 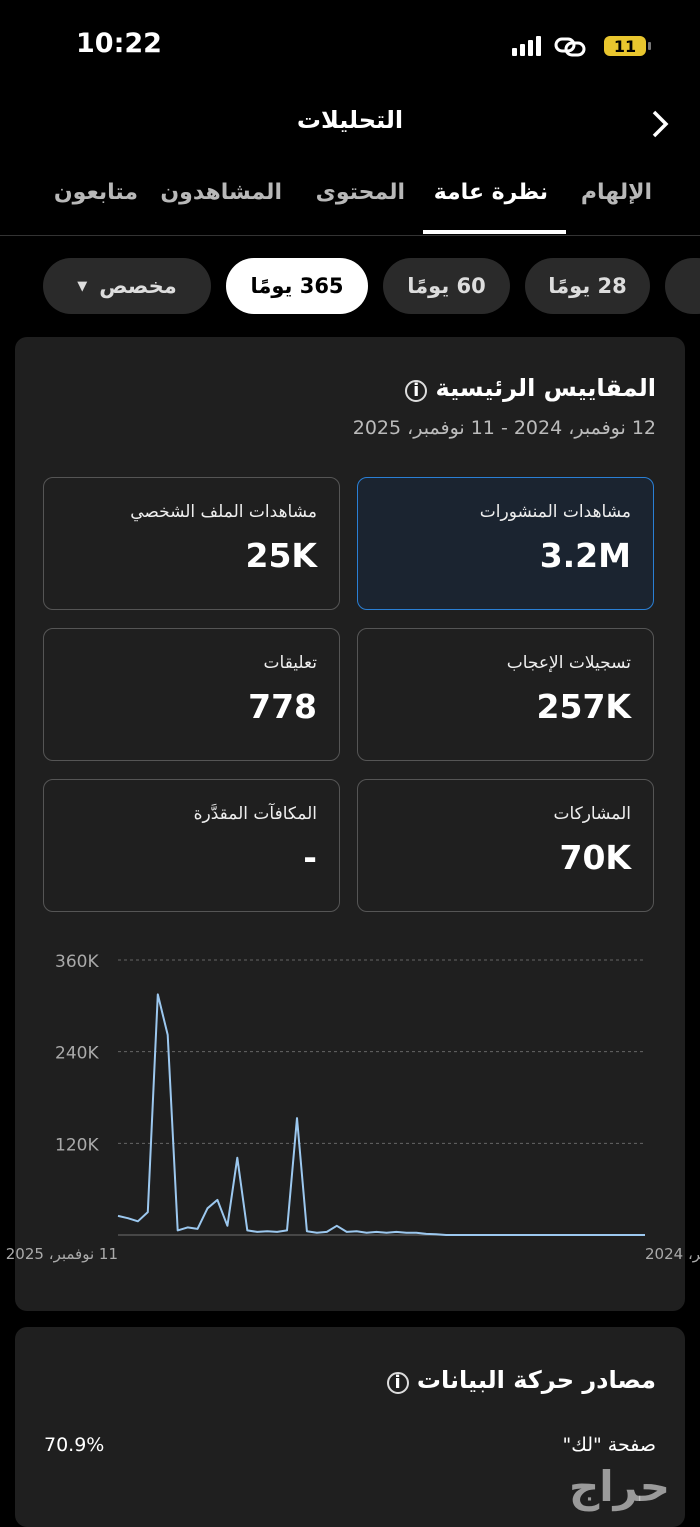 I want to click on tab-bar, so click(x=350, y=198).